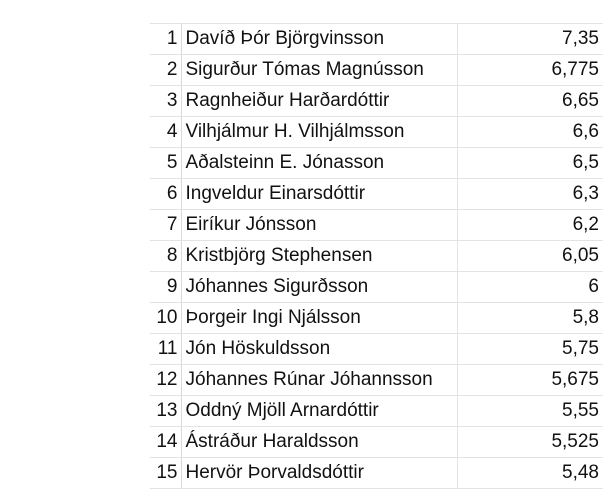  What do you see at coordinates (530, 318) in the screenshot?
I see `score-cell: 5,8` at bounding box center [530, 318].